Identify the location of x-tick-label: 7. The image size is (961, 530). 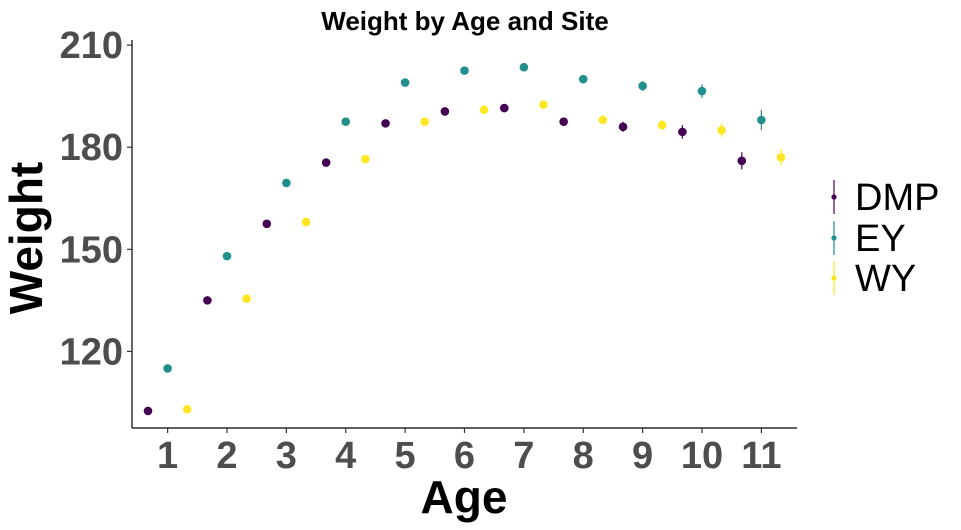
(523, 456).